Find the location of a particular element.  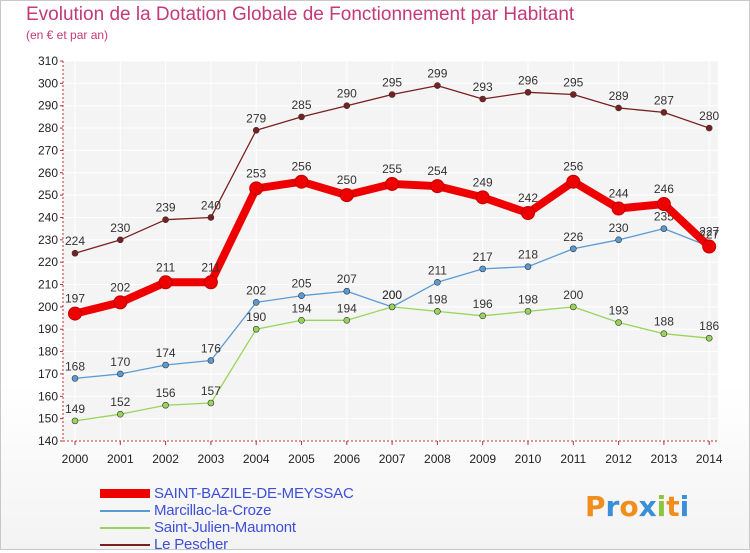

x-tick-label: 2011 is located at coordinates (573, 459).